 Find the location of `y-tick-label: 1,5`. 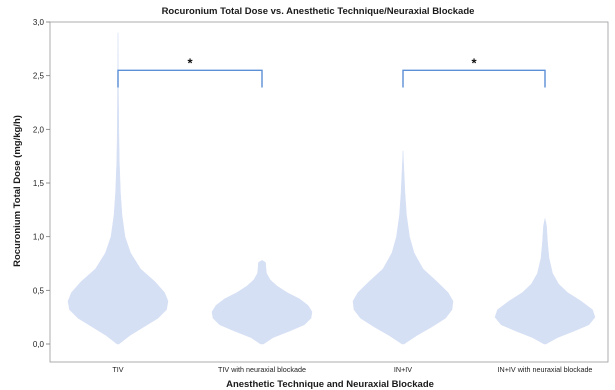

y-tick-label: 1,5 is located at coordinates (39, 183).